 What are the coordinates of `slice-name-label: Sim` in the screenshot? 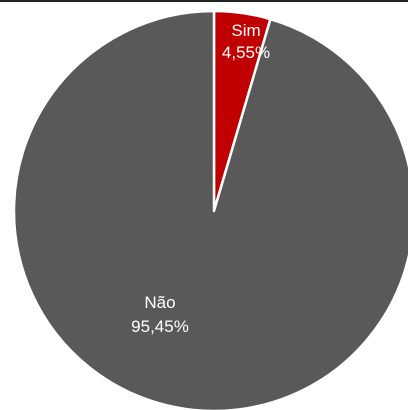 It's located at (245, 30).